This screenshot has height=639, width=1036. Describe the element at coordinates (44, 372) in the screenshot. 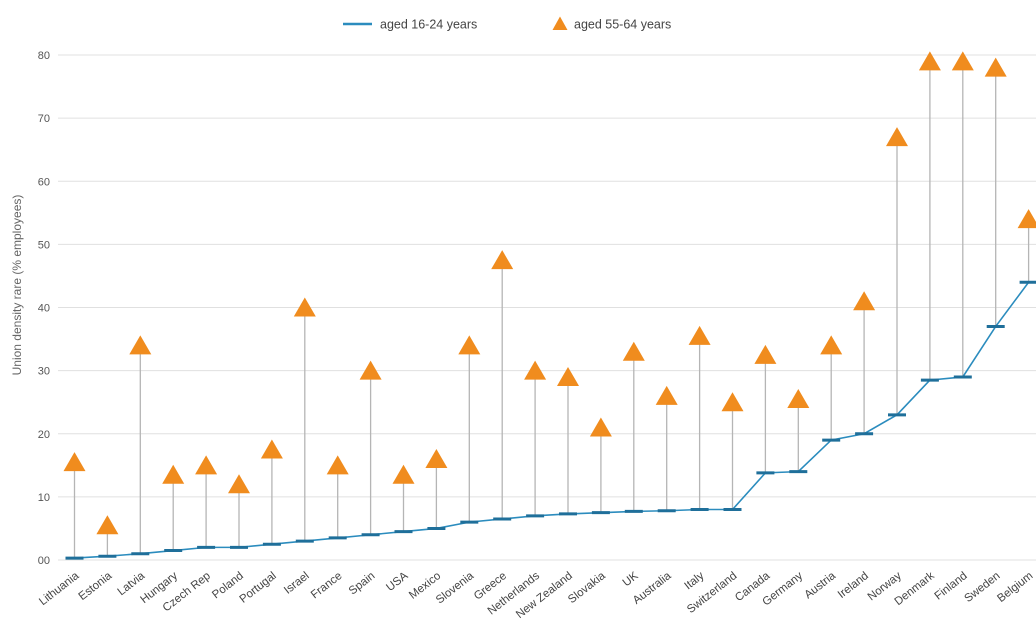

I see `y-tick-label: 30` at that location.